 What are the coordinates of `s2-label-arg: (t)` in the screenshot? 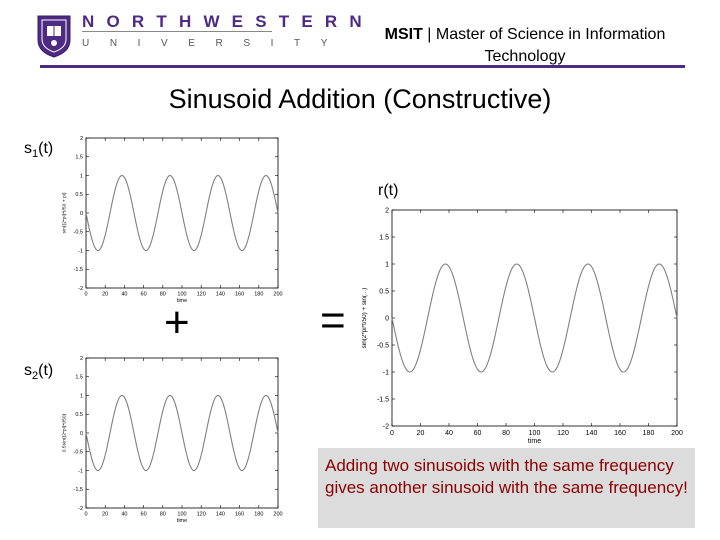 It's located at (46, 370).